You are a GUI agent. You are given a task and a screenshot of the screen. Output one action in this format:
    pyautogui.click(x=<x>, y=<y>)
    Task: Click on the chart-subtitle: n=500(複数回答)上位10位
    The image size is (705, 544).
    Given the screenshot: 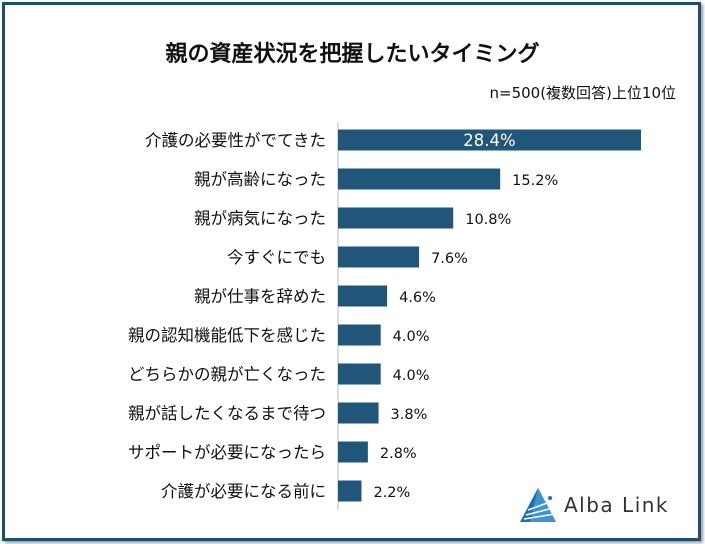 What is the action you would take?
    pyautogui.click(x=583, y=93)
    